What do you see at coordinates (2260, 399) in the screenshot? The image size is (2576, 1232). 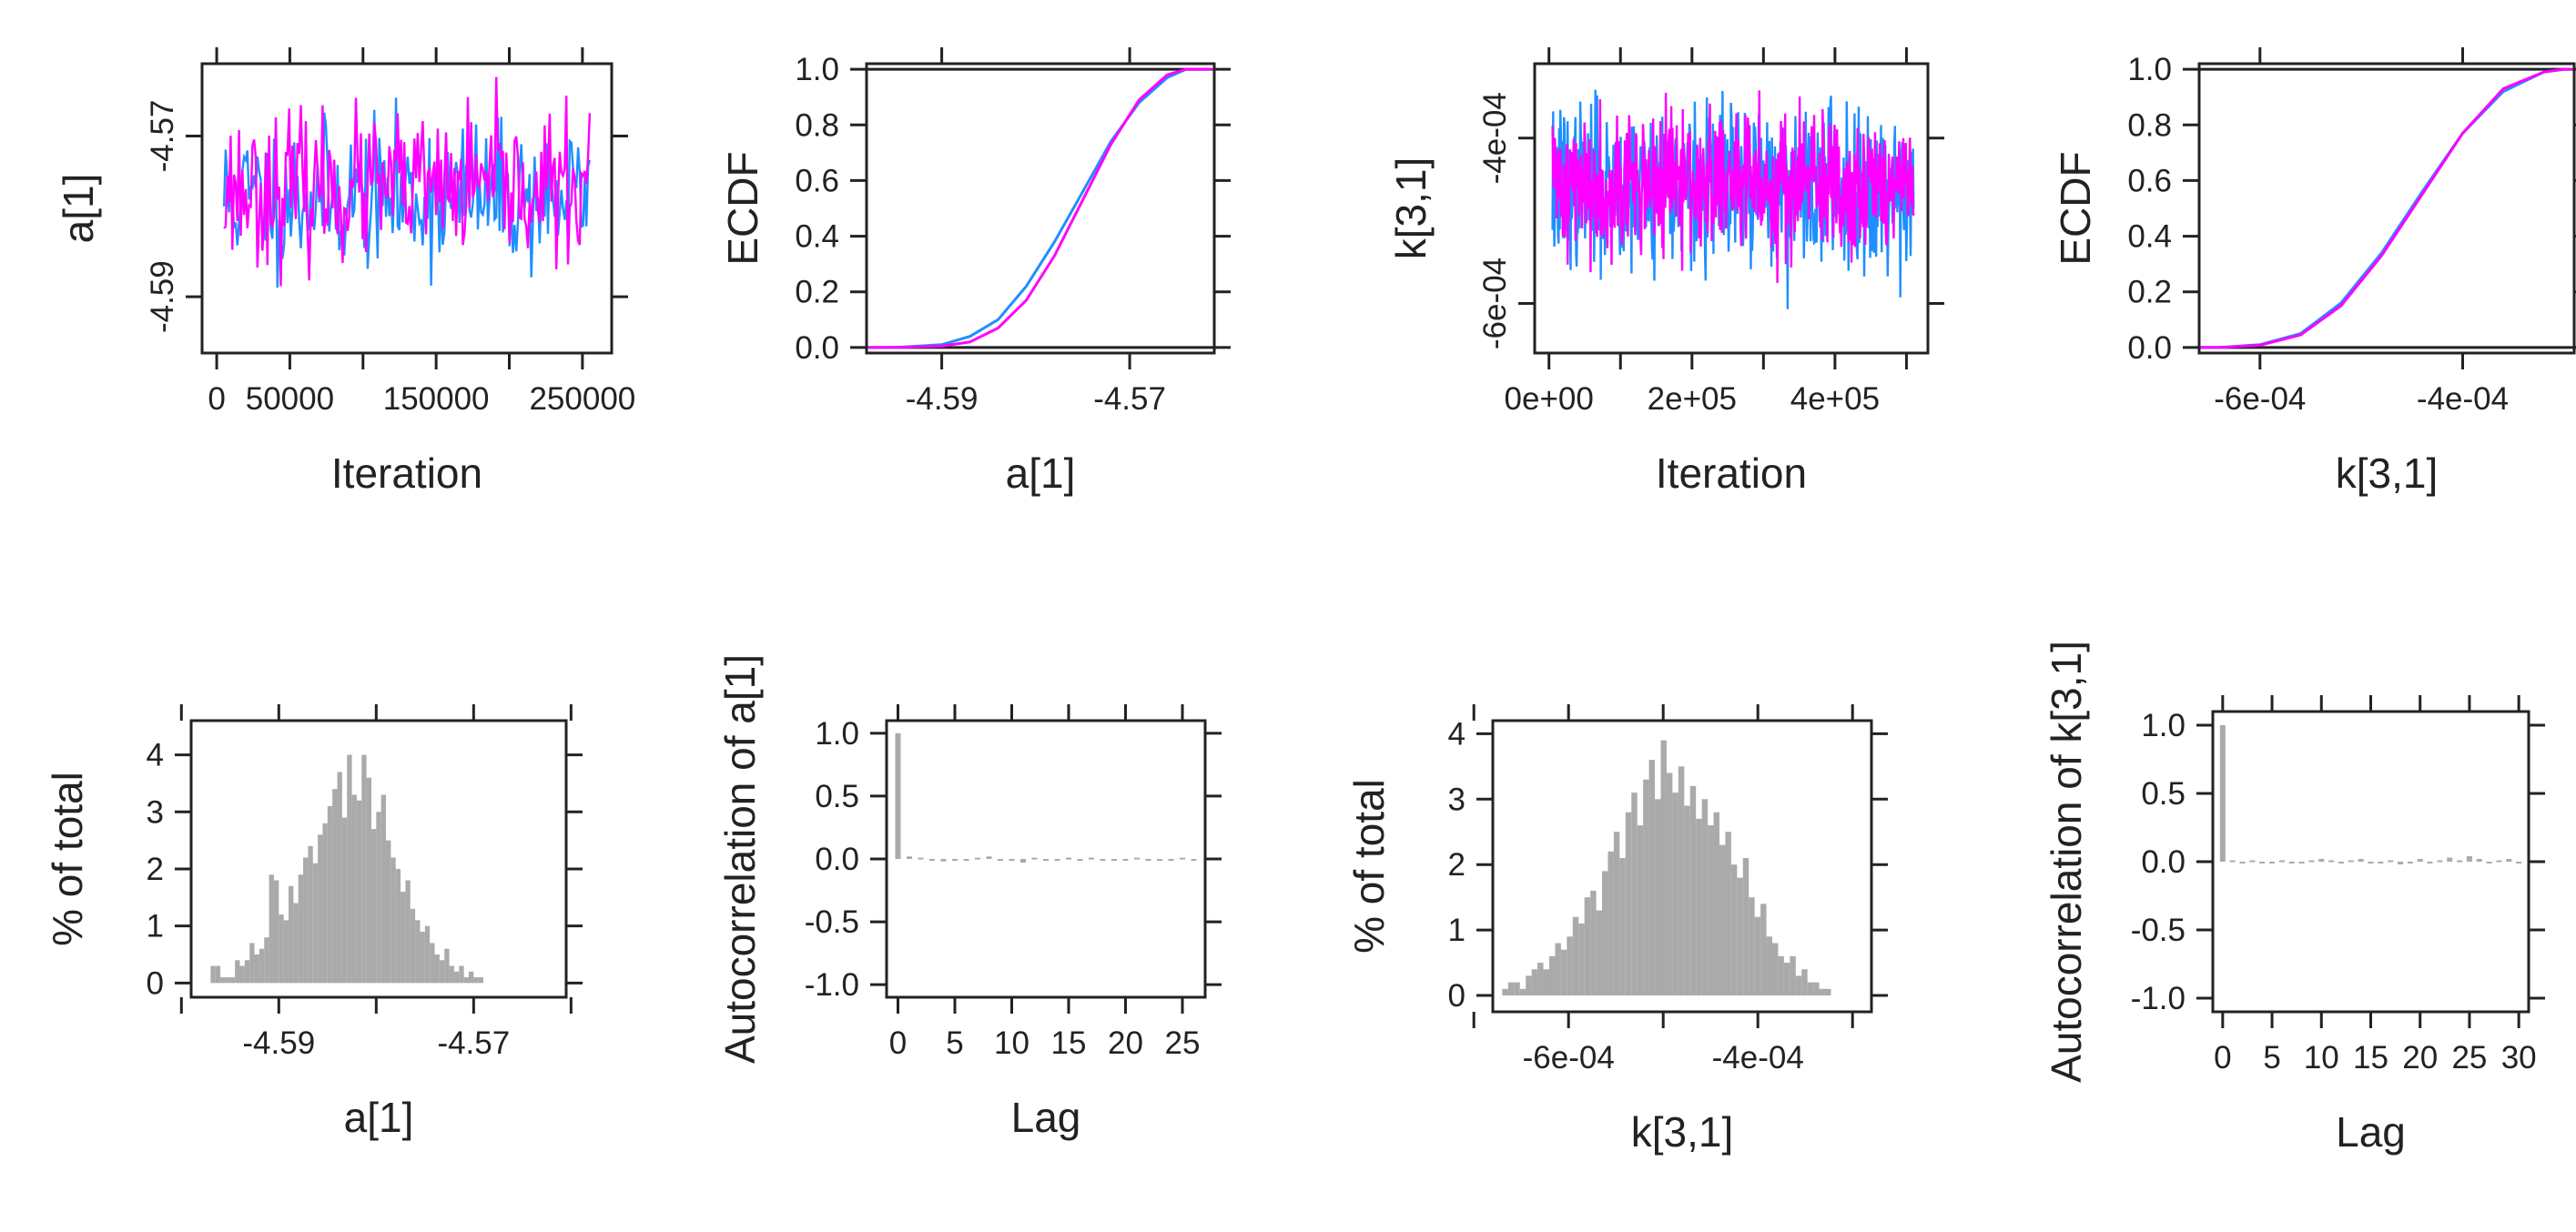 I see `x-tick-label: -6e-04` at bounding box center [2260, 399].